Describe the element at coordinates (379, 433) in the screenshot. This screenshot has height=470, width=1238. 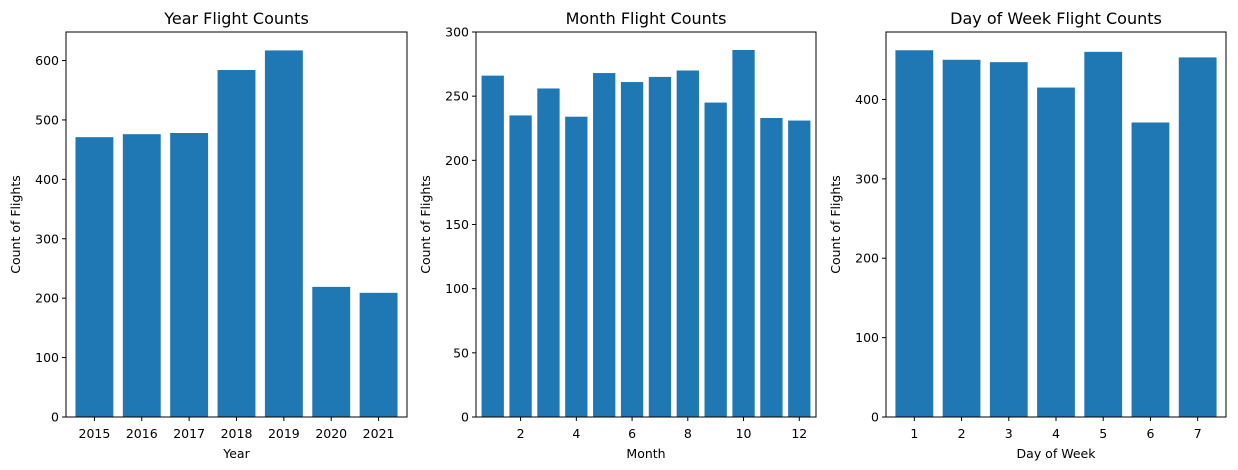
I see `x-tick-label: 2021` at that location.